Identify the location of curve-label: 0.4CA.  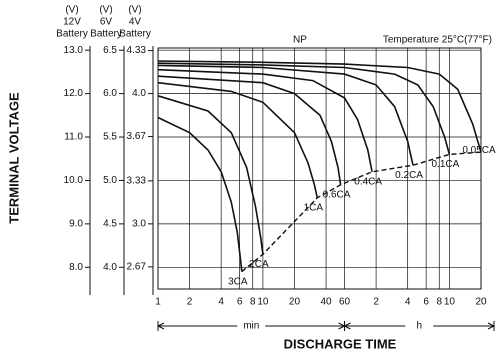
(368, 181).